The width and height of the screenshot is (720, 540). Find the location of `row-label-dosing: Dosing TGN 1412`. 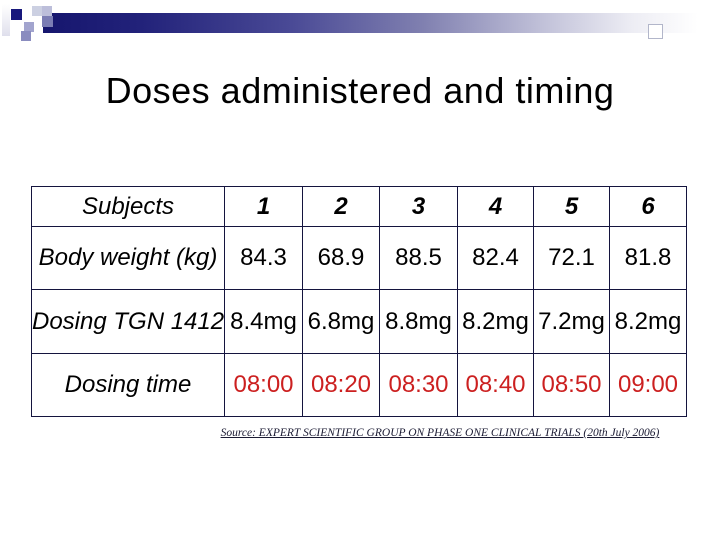

row-label-dosing: Dosing TGN 1412 is located at coordinates (128, 321).